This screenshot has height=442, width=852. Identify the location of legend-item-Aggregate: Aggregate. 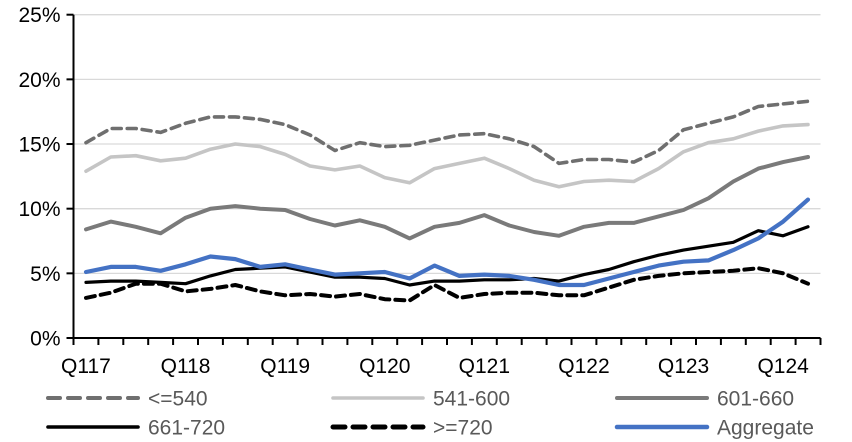
(714, 428).